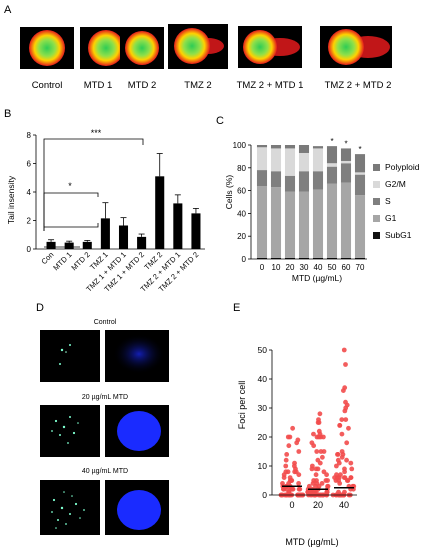 The image size is (430, 550). Describe the element at coordinates (263, 350) in the screenshot. I see `chart-e-ytick-label: 50` at that location.